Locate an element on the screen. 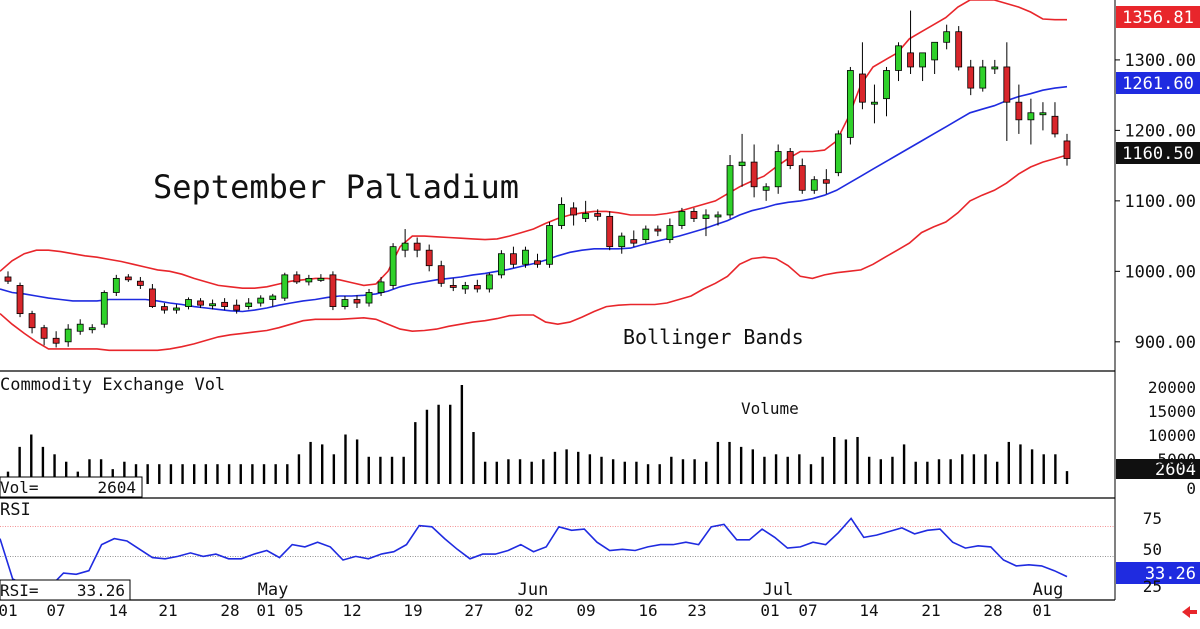  middle-band-badge is located at coordinates (1158, 83).